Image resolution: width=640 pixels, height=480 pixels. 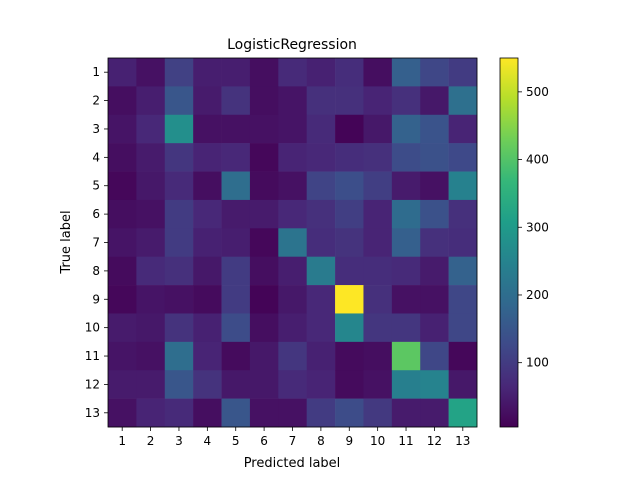 I want to click on x-tick-label: 3, so click(x=179, y=441).